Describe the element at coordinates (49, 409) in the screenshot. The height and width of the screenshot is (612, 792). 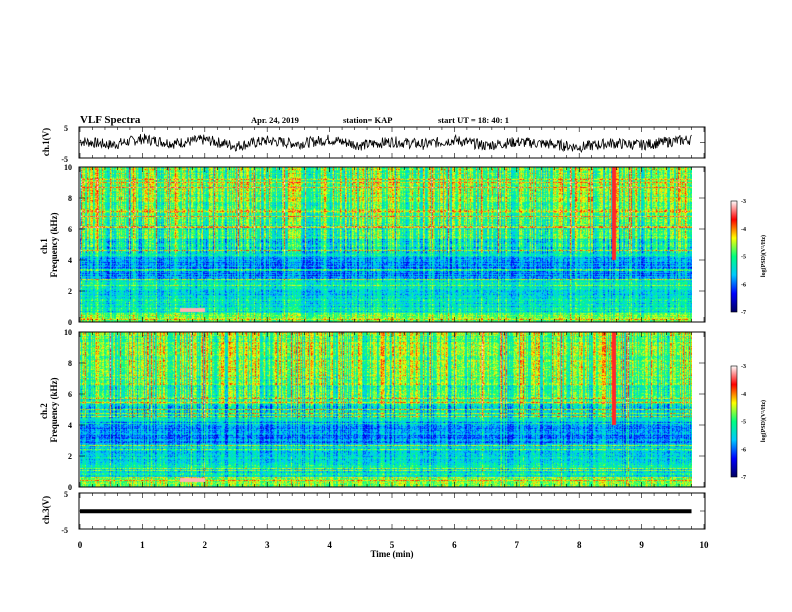
I see `ch2-spectrogram-y-label: ch.2 Frequency (kHz)` at that location.